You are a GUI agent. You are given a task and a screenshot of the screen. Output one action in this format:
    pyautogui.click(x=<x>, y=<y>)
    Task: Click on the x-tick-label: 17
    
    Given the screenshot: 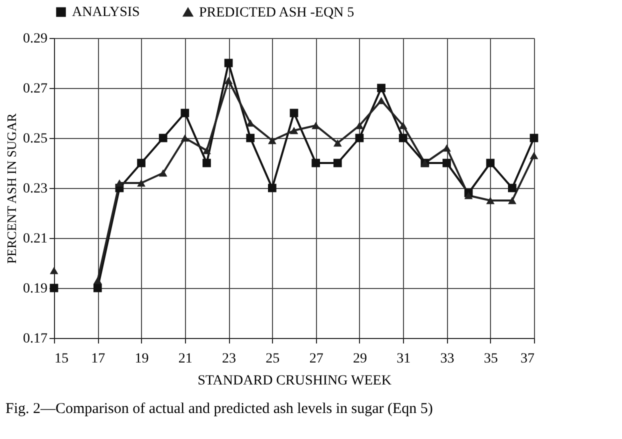 What is the action you would take?
    pyautogui.click(x=98, y=359)
    